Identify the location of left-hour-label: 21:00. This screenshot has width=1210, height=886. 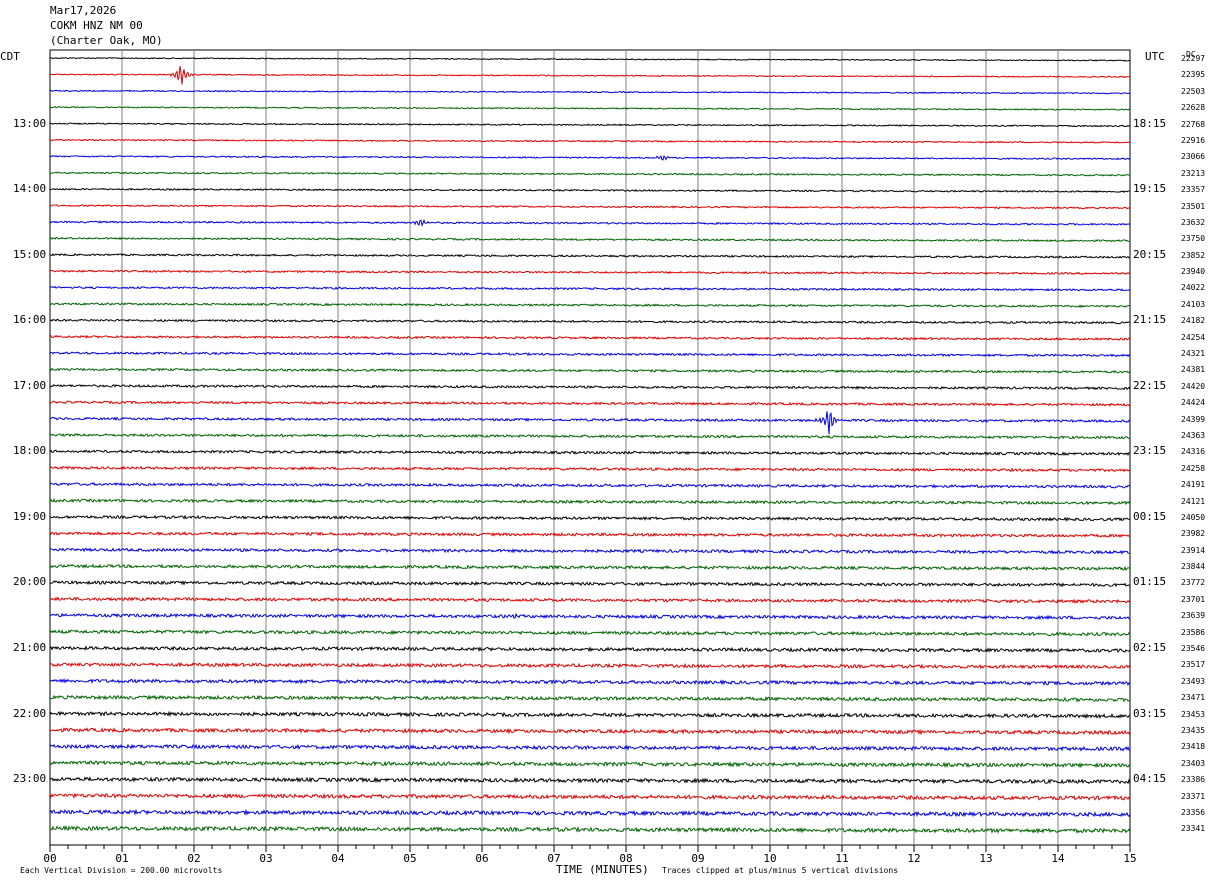
(30, 648).